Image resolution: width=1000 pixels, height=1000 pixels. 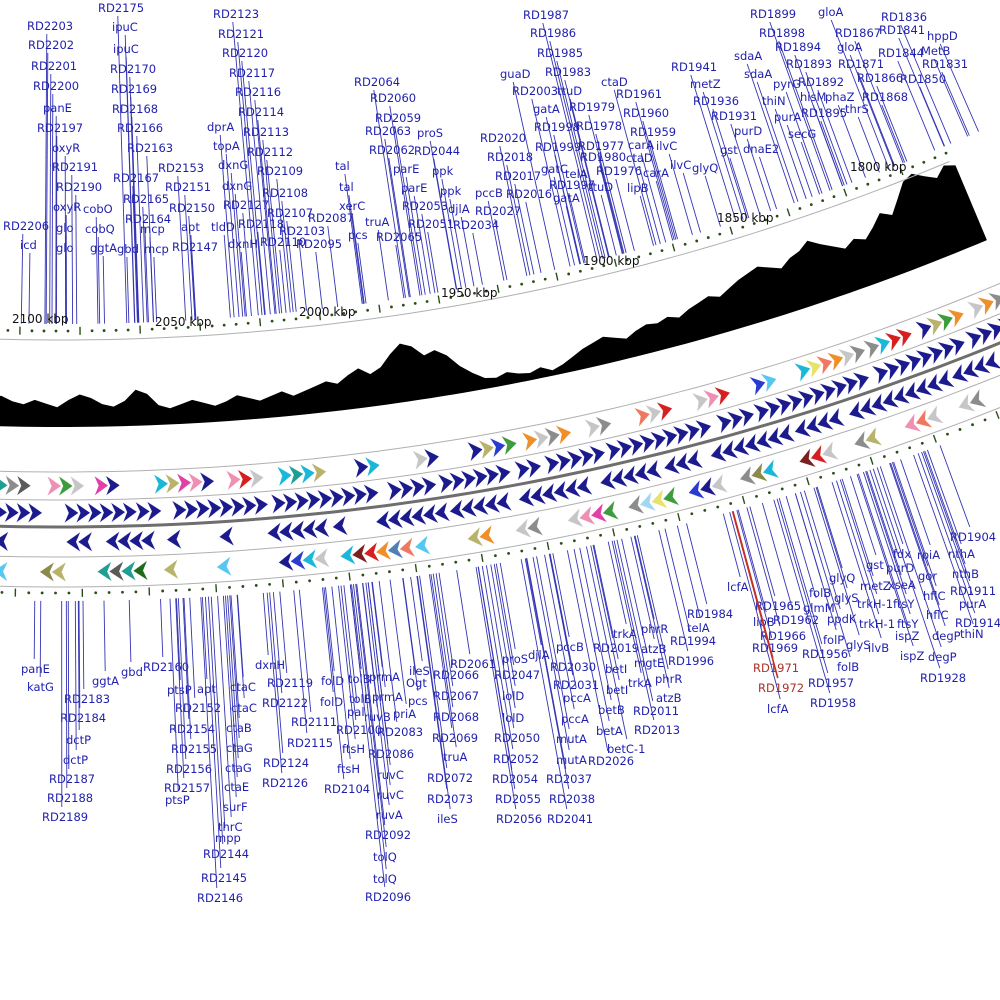 I want to click on gene-label: RD2087, so click(x=331, y=218).